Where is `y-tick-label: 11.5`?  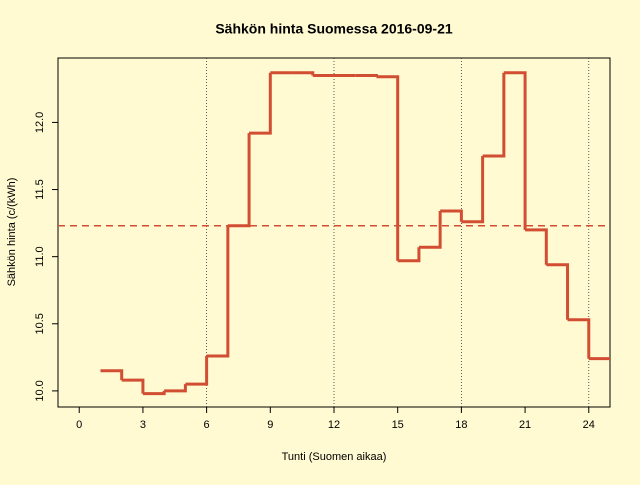 y-tick-label: 11.5 is located at coordinates (40, 189).